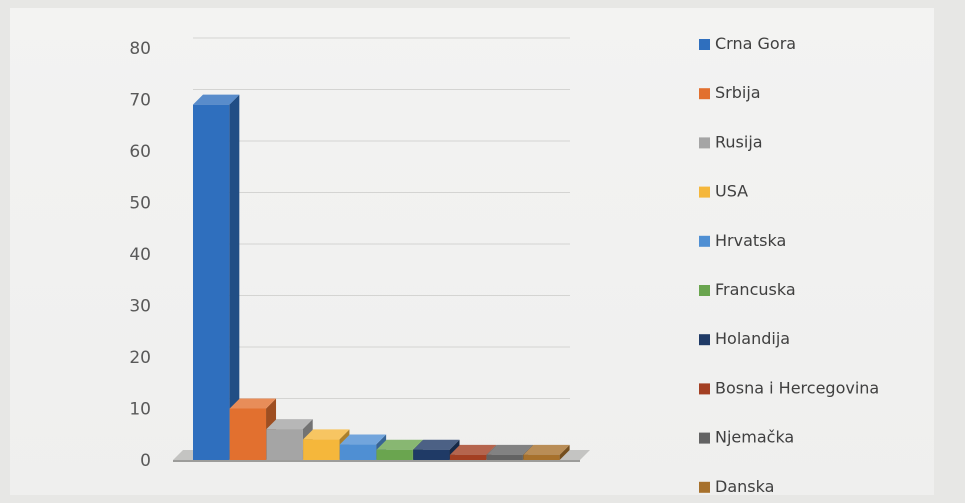 The width and height of the screenshot is (965, 503). What do you see at coordinates (731, 191) in the screenshot?
I see `legend-label: USA` at bounding box center [731, 191].